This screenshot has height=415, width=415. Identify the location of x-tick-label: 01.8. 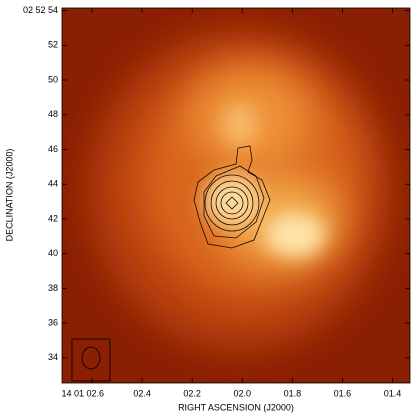
(293, 393).